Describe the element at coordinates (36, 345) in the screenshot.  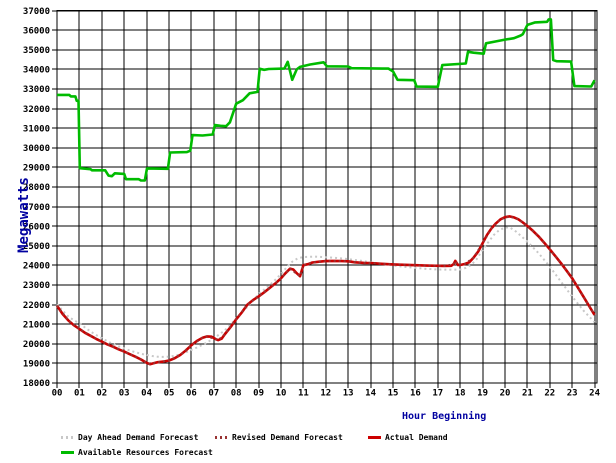
I see `svg-text: 20000` at that location.